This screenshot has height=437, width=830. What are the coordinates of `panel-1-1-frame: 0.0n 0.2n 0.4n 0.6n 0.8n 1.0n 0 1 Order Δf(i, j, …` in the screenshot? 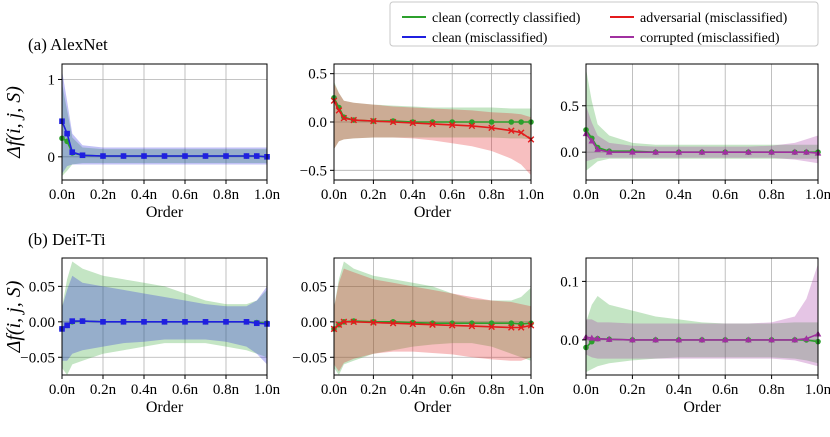 It's located at (142, 142).